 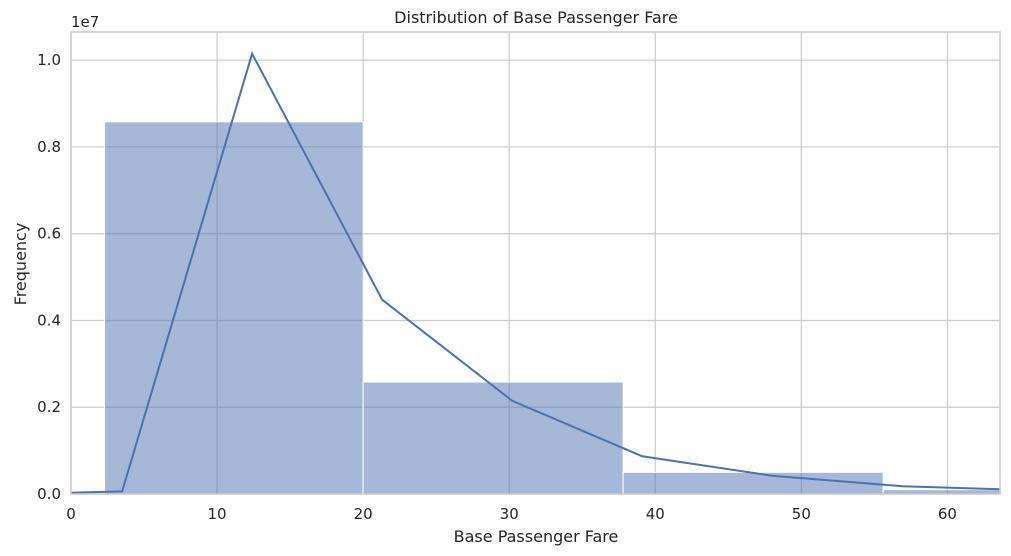 I want to click on x-tick-label: 20, so click(x=363, y=514).